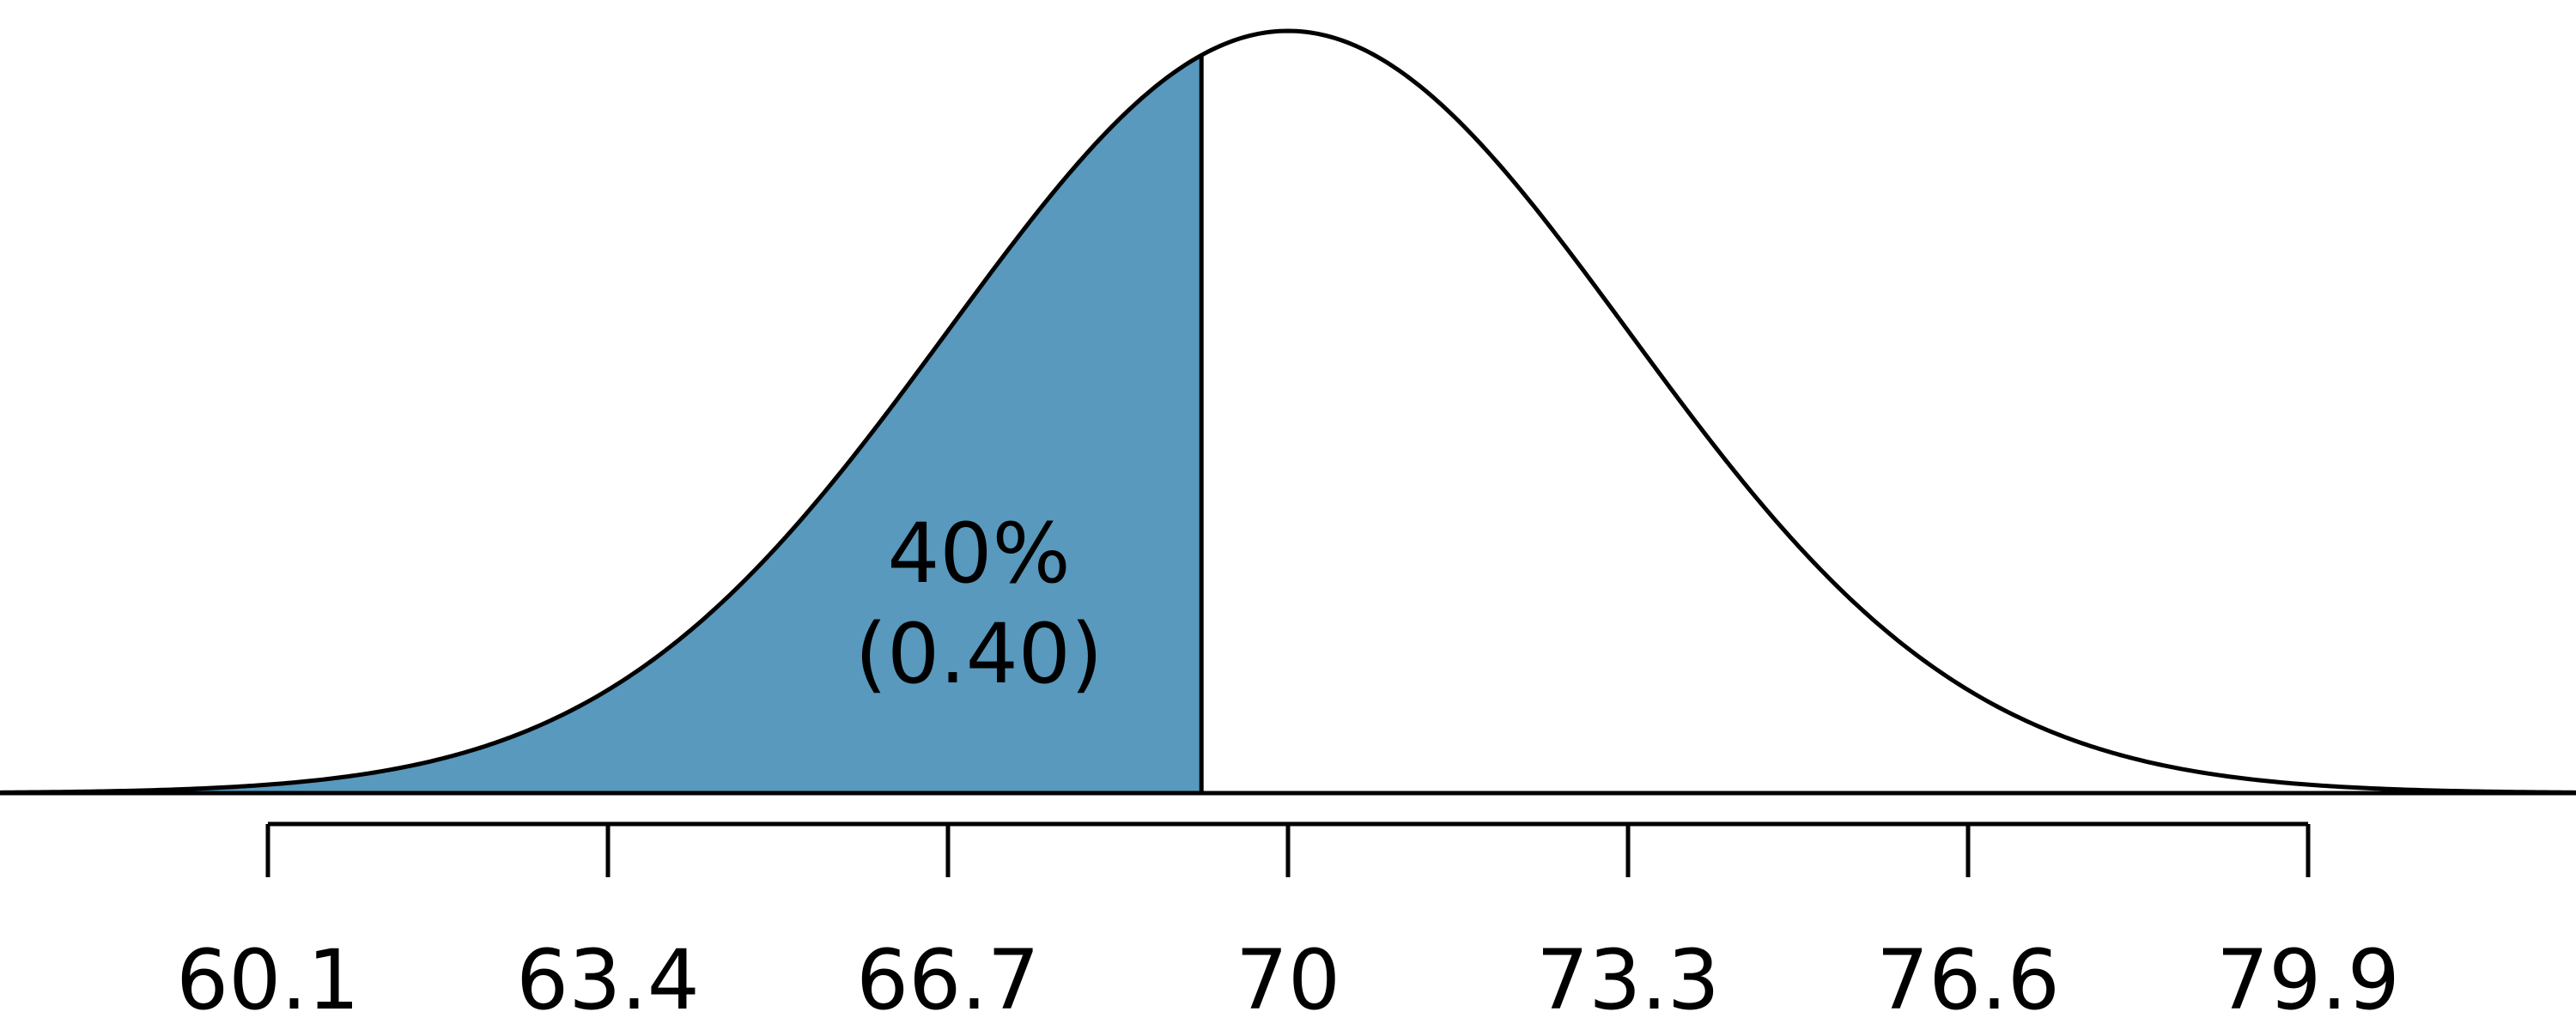  What do you see at coordinates (948, 980) in the screenshot?
I see `x-tick-label: 66.7` at bounding box center [948, 980].